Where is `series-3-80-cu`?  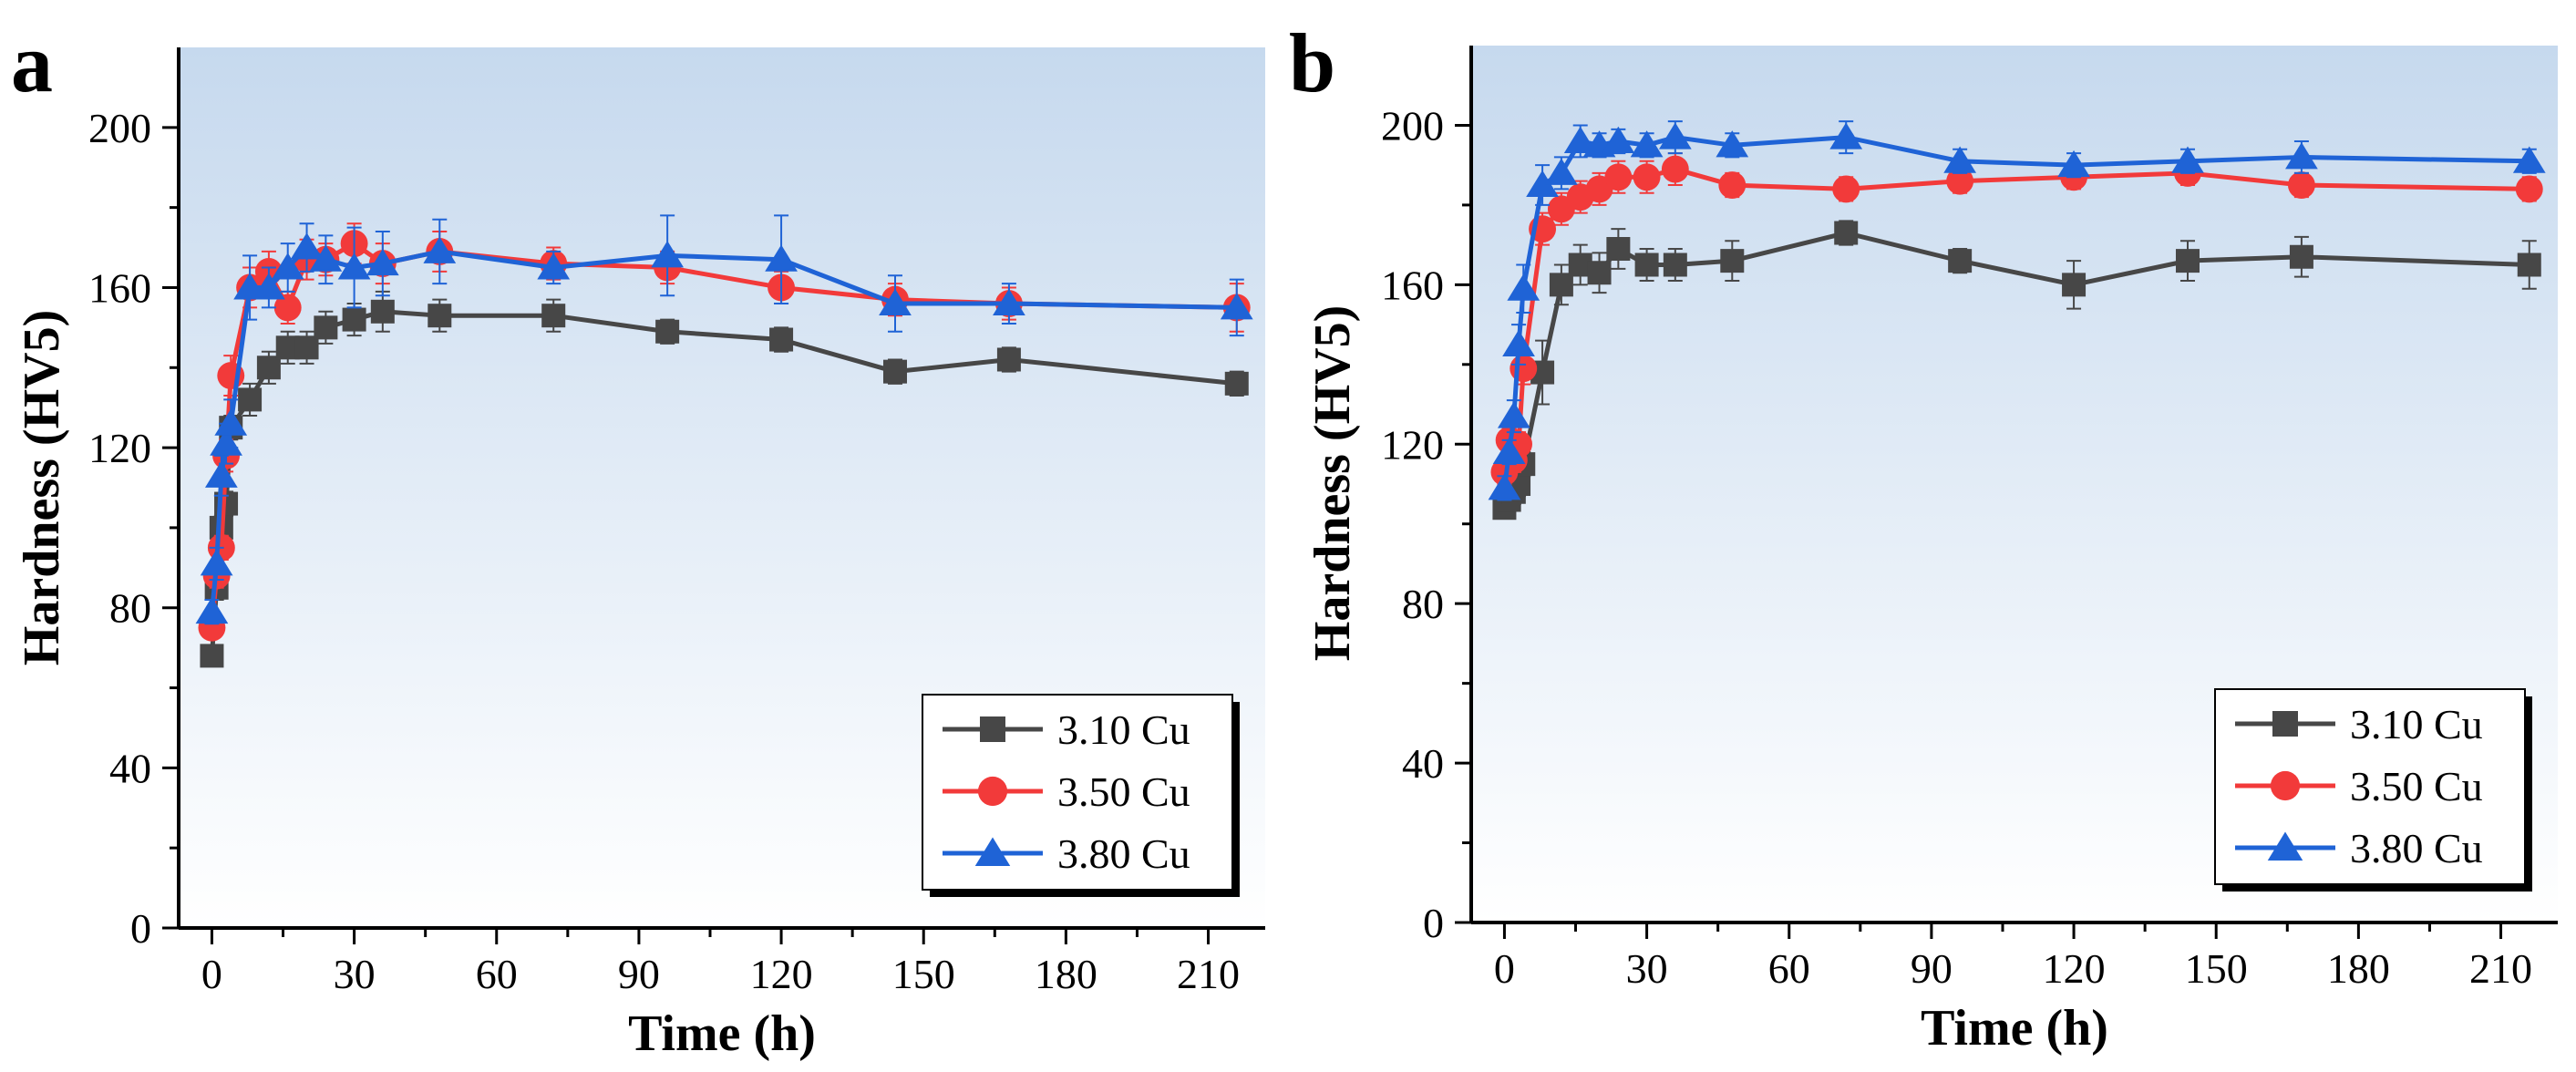 series-3-80-cu is located at coordinates (2017, 310).